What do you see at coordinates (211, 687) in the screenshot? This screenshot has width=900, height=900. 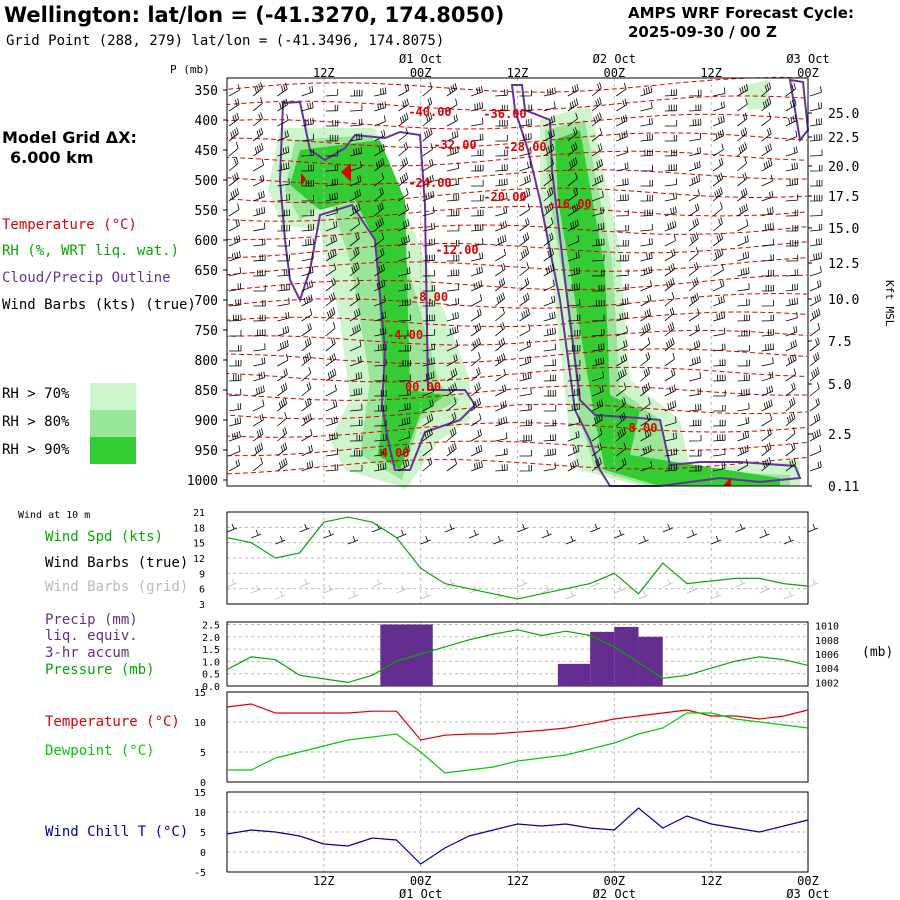 I see `precip-tick-label: 0.0` at bounding box center [211, 687].